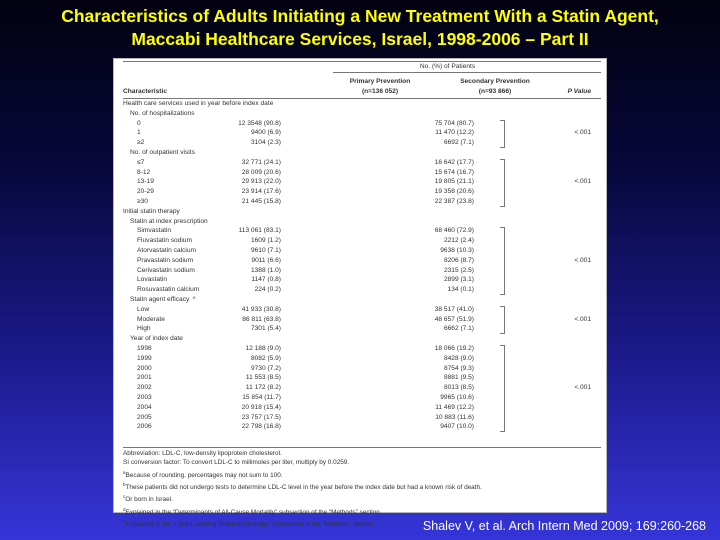 Image resolution: width=720 pixels, height=540 pixels. Describe the element at coordinates (362, 408) in the screenshot. I see `table-row: 2004 20 918 (15.4) 11 469 (12.2)` at that location.